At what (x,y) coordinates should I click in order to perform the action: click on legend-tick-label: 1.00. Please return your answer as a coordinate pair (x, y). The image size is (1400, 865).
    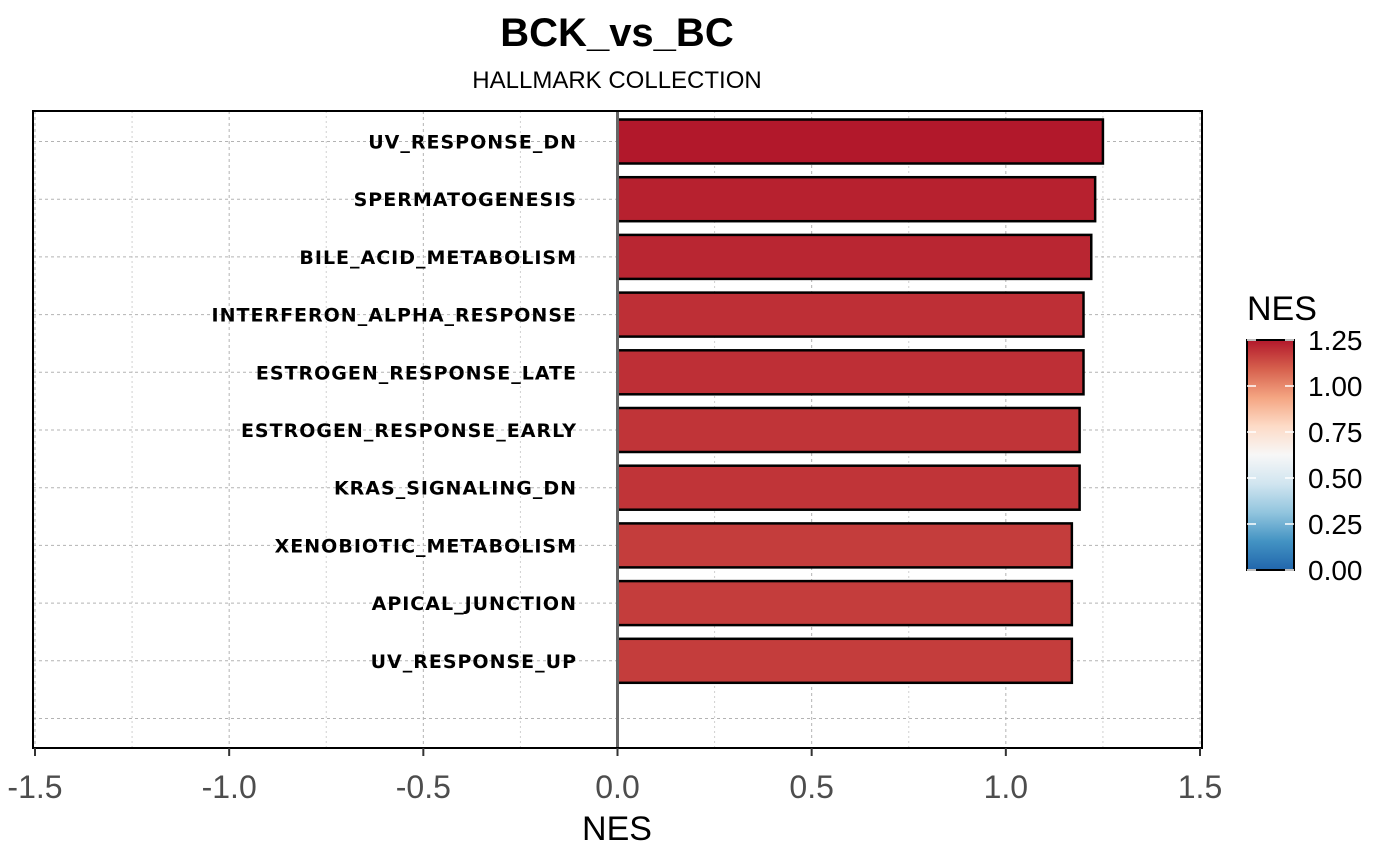
    Looking at the image, I should click on (1335, 386).